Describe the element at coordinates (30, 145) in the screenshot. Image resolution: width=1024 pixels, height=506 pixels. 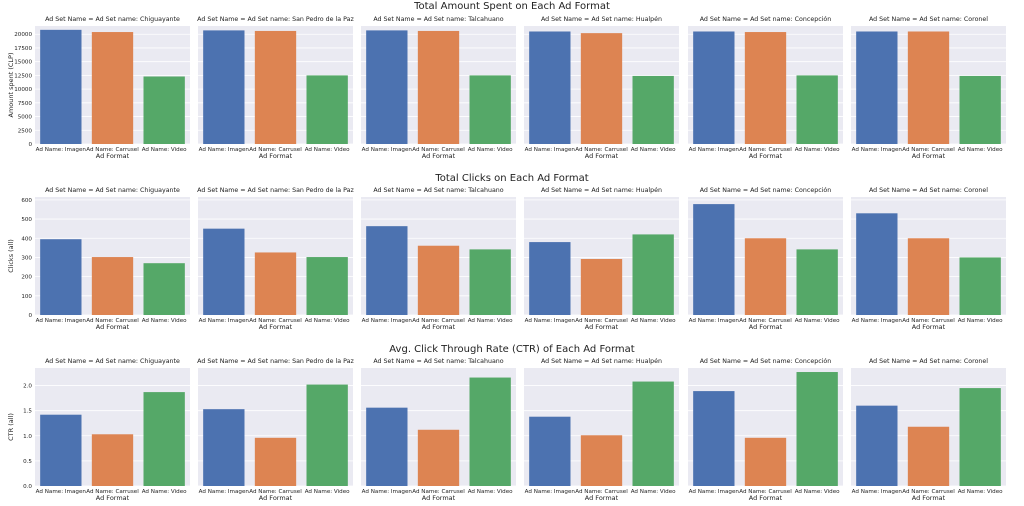
I see `y-tick-label: 0` at that location.